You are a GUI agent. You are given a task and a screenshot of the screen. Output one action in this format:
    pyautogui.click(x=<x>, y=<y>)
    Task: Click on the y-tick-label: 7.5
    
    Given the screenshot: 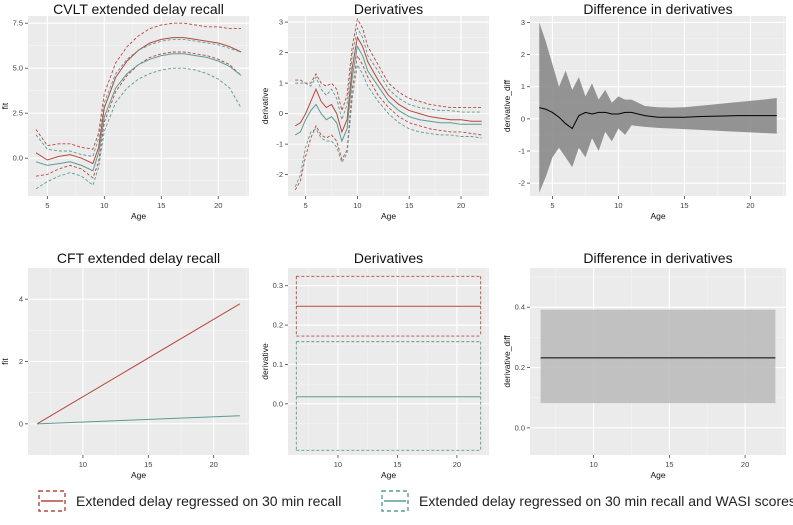 What is the action you would take?
    pyautogui.click(x=18, y=23)
    